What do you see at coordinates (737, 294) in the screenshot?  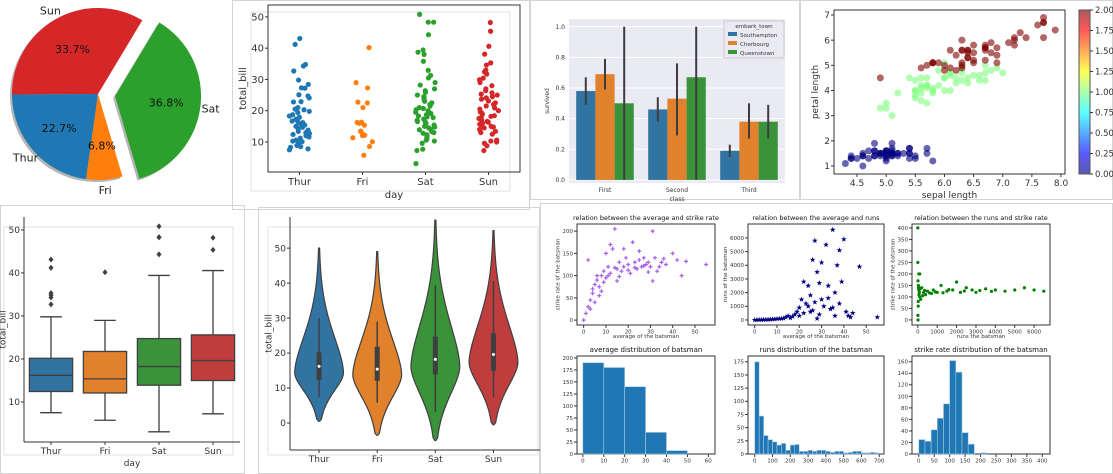 I see `y-tick-label: 2000` at bounding box center [737, 294].